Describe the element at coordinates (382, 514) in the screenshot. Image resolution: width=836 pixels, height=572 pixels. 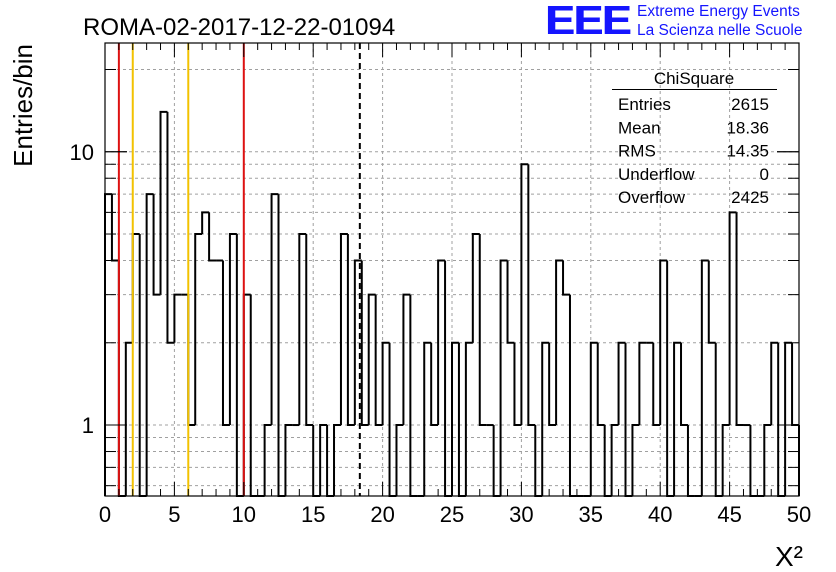
I see `x-tick-label: 20` at that location.